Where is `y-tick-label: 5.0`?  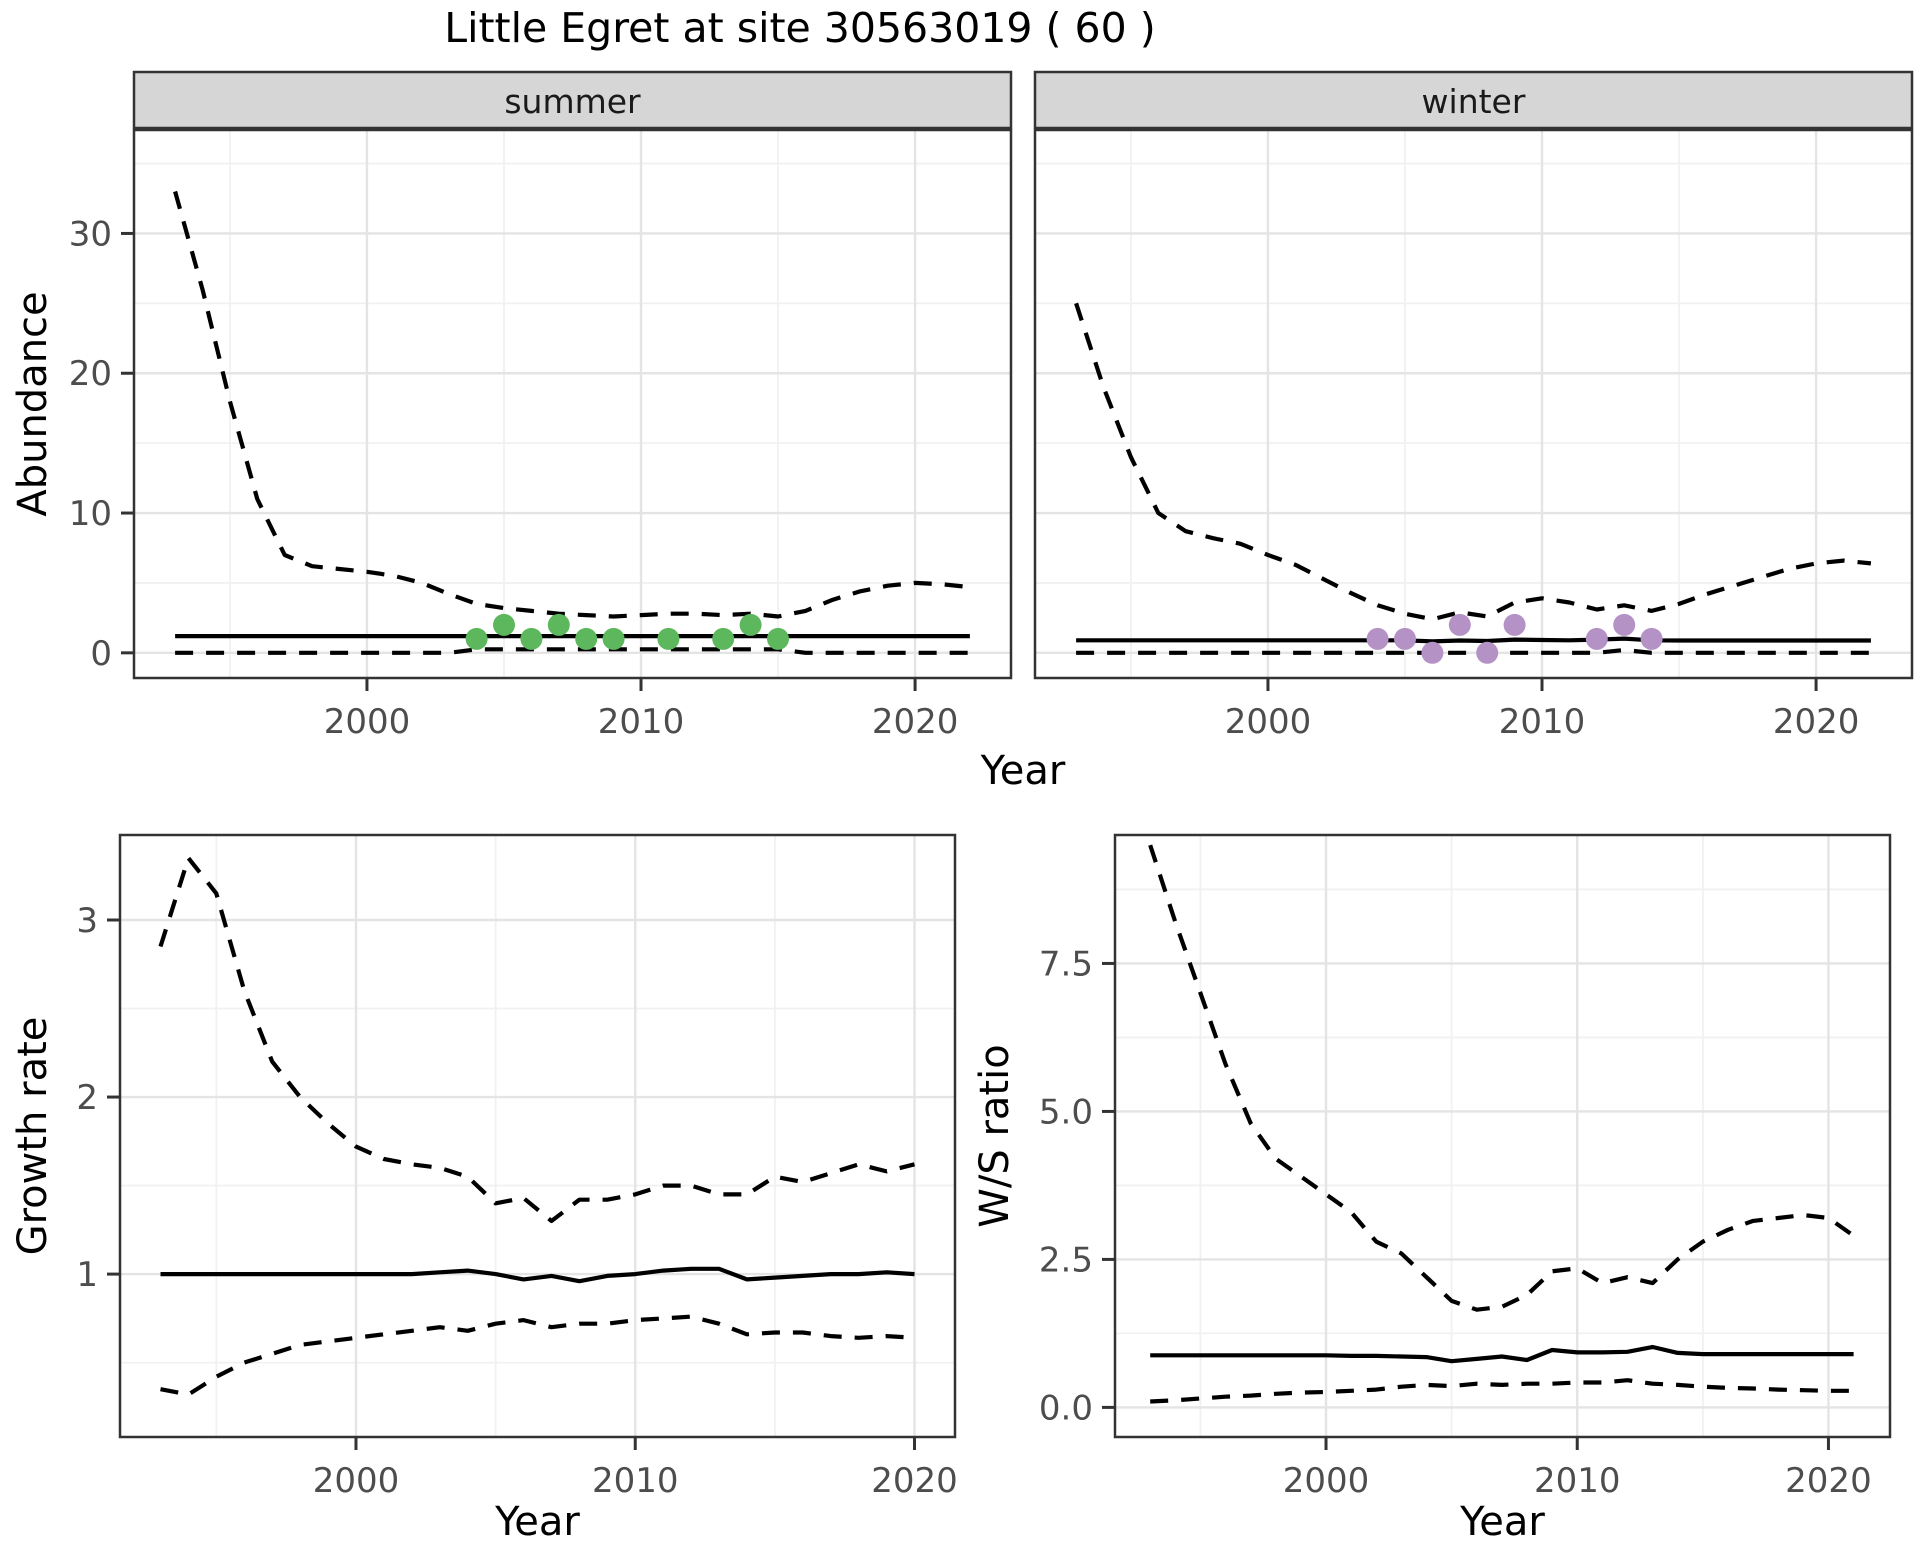
y-tick-label: 5.0 is located at coordinates (1066, 1112).